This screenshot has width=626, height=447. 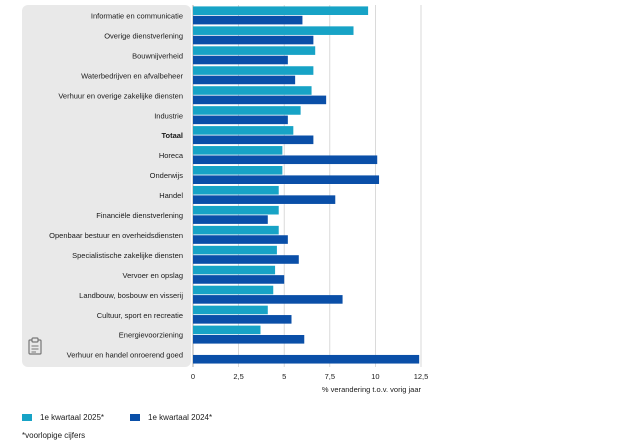 I want to click on category-label: Totaal, so click(x=172, y=135).